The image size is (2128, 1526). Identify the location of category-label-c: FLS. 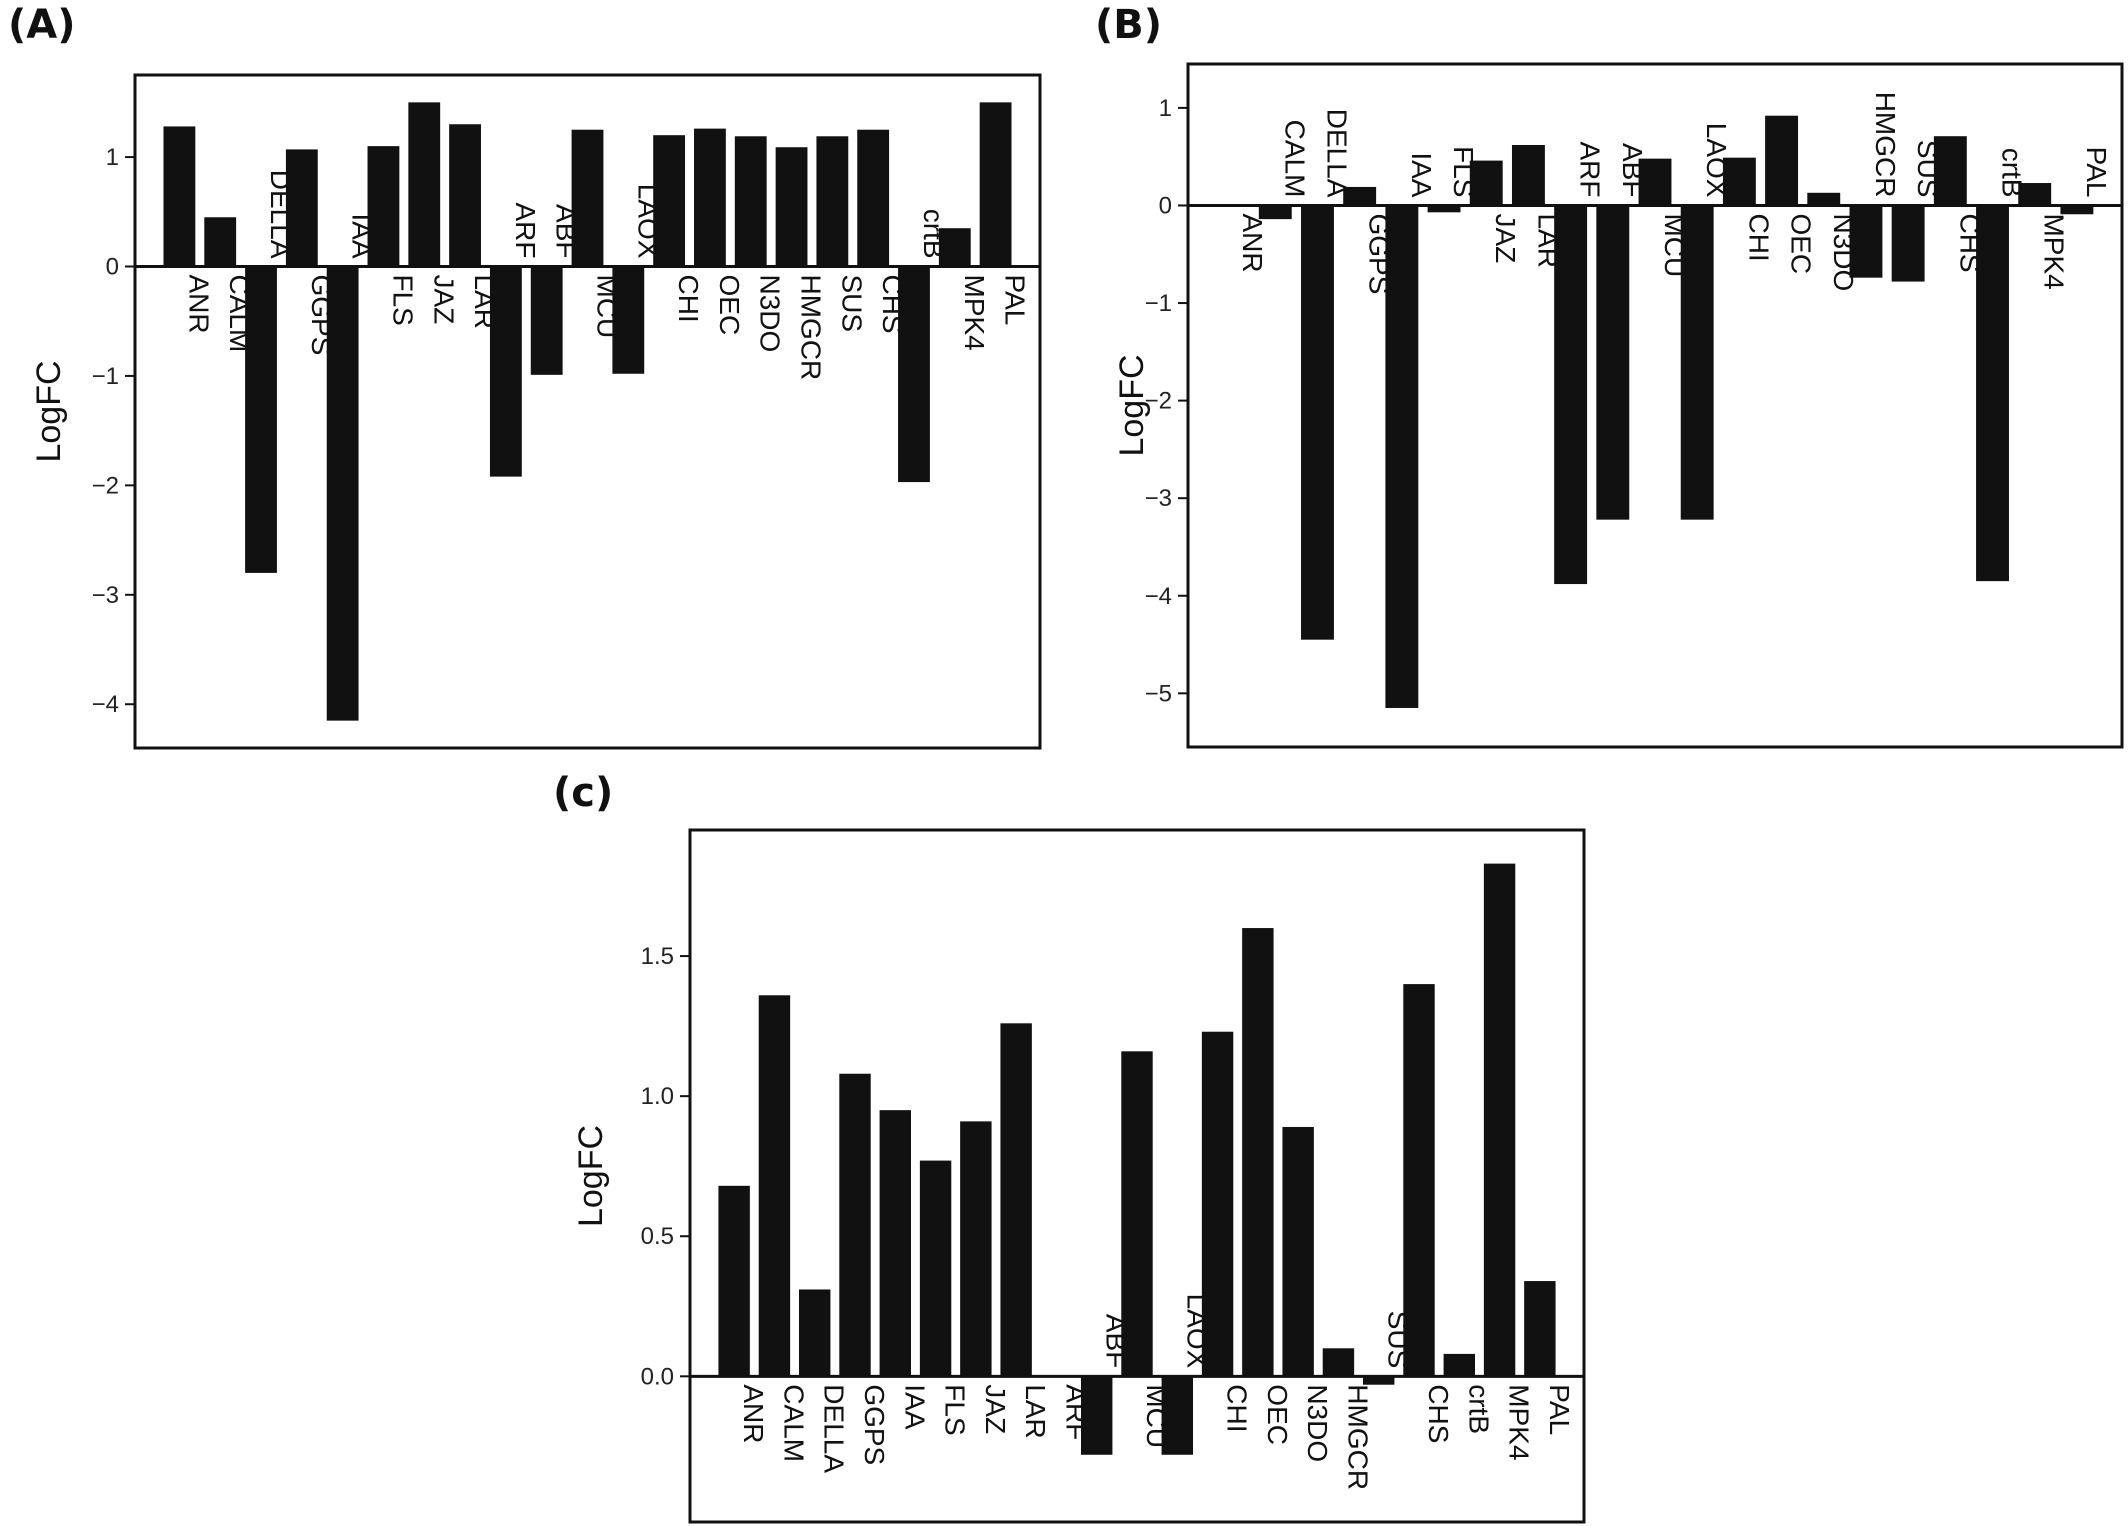
(955, 1409).